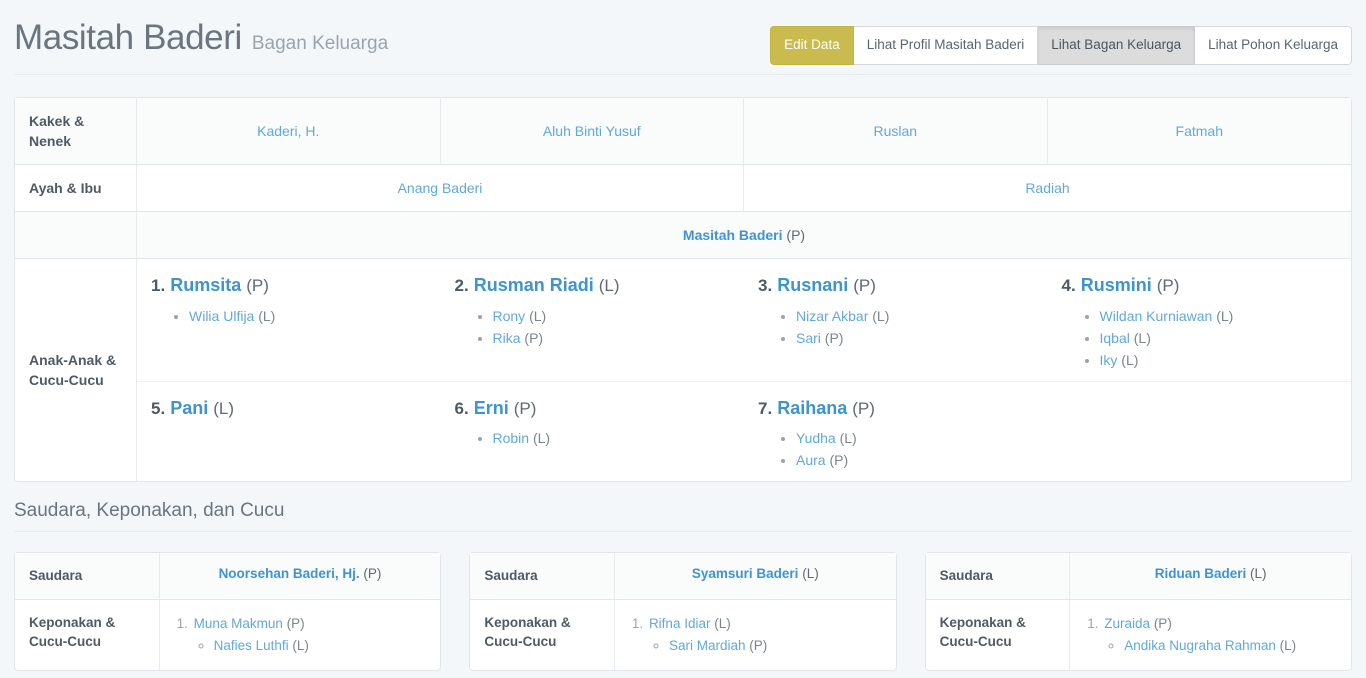 This screenshot has height=678, width=1366. I want to click on grandparents-row-label: Kakek & Nenek, so click(76, 131).